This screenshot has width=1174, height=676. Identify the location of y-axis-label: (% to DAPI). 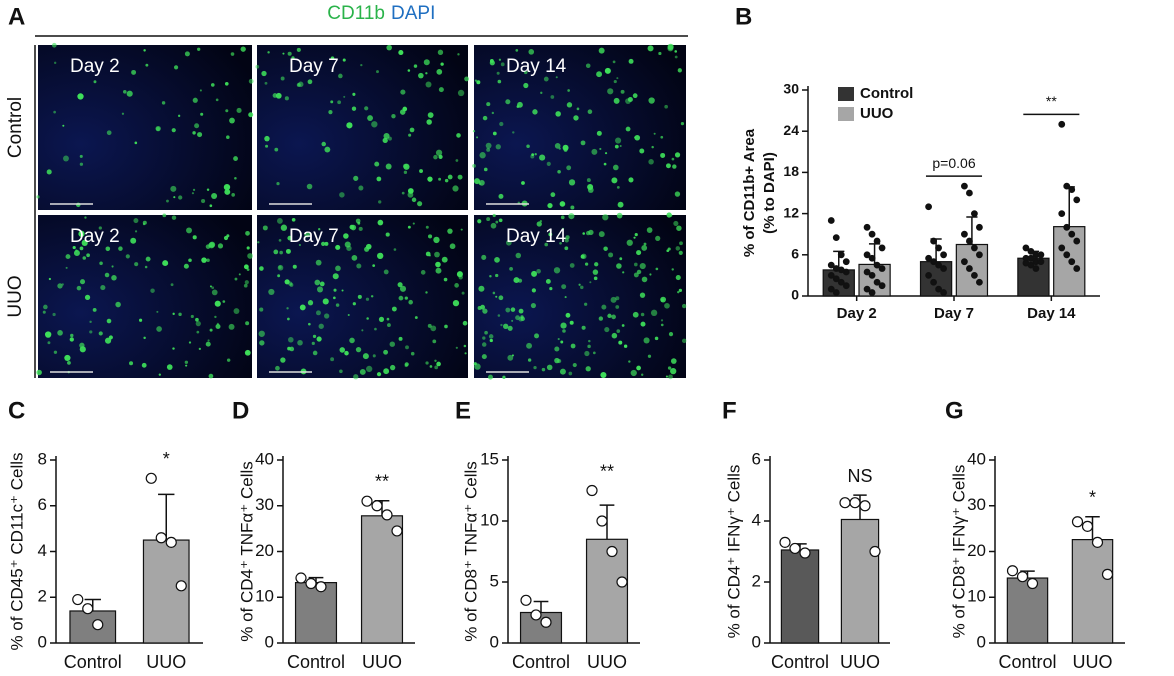
(769, 193).